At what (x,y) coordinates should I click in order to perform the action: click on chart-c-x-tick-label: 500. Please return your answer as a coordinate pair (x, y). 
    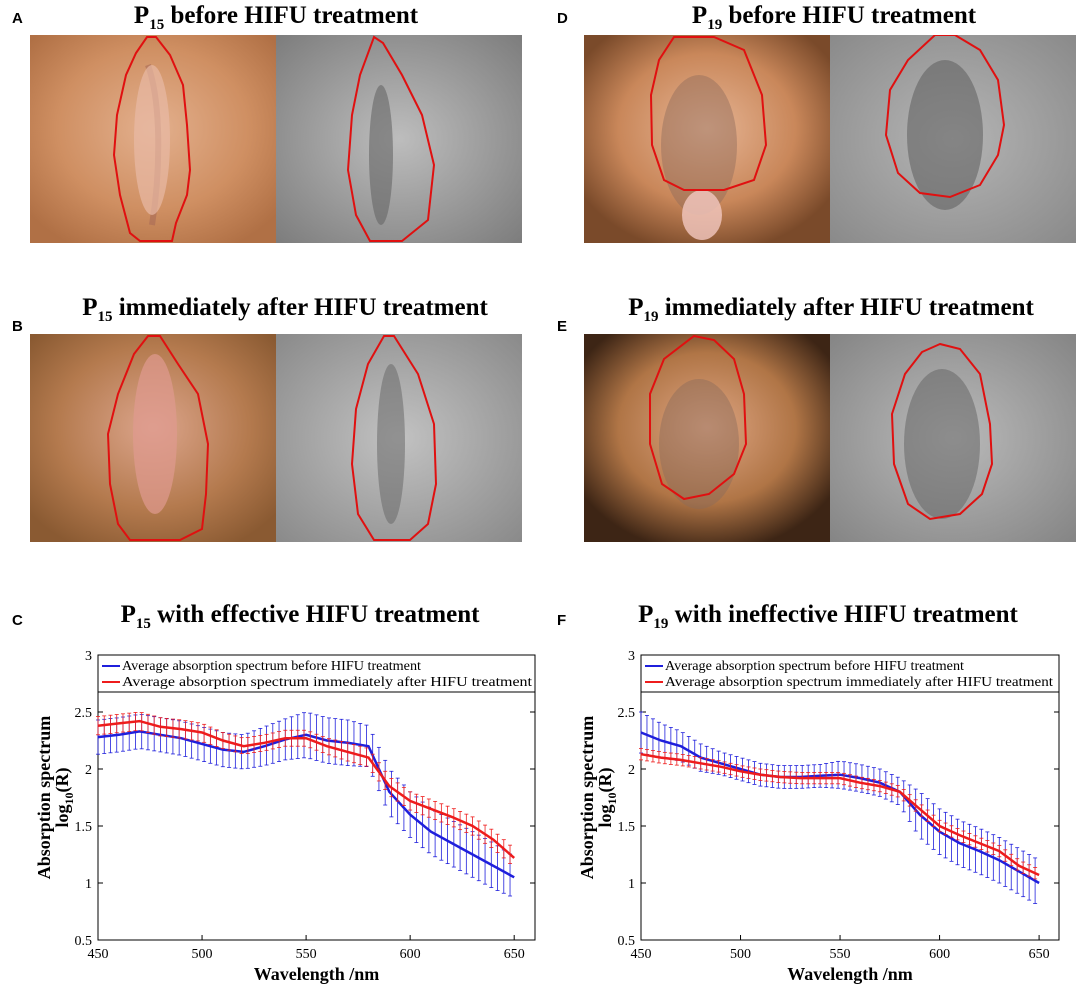
    Looking at the image, I should click on (202, 954).